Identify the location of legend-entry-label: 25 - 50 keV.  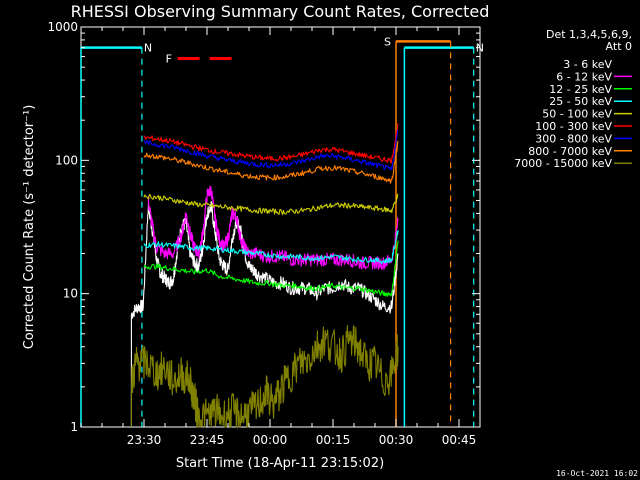
(580, 101).